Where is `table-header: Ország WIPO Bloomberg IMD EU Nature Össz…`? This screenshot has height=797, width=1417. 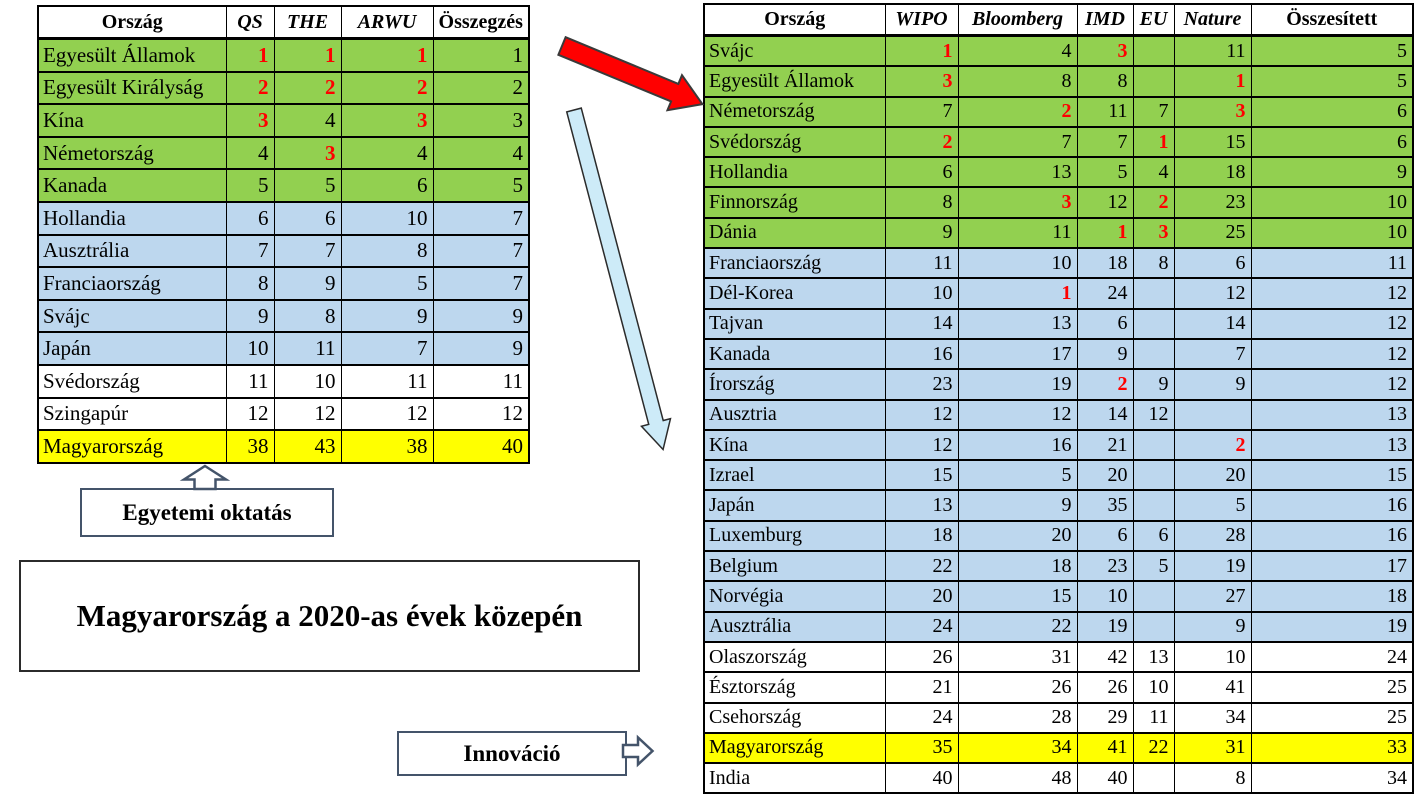
table-header: Ország WIPO Bloomberg IMD EU Nature Össz… is located at coordinates (1058, 20).